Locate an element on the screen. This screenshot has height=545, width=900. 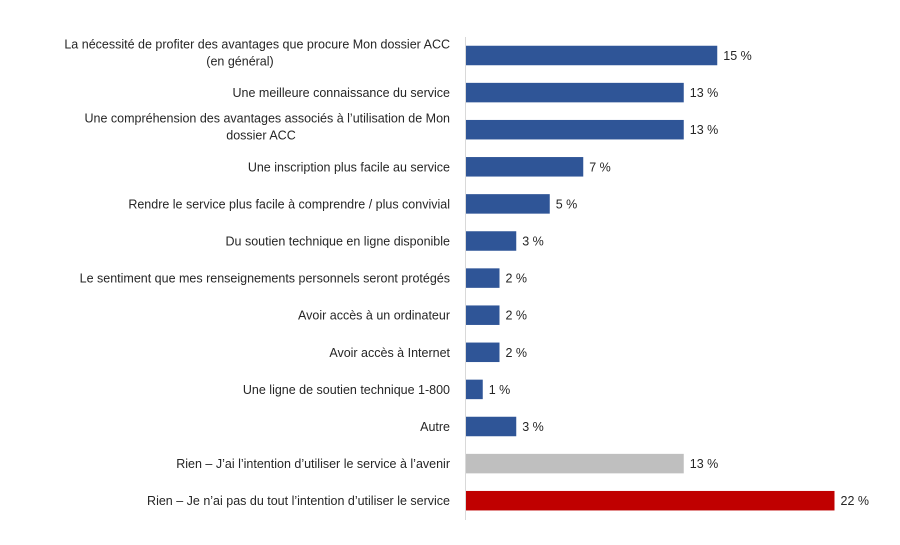
category-label: Autre is located at coordinates (435, 427).